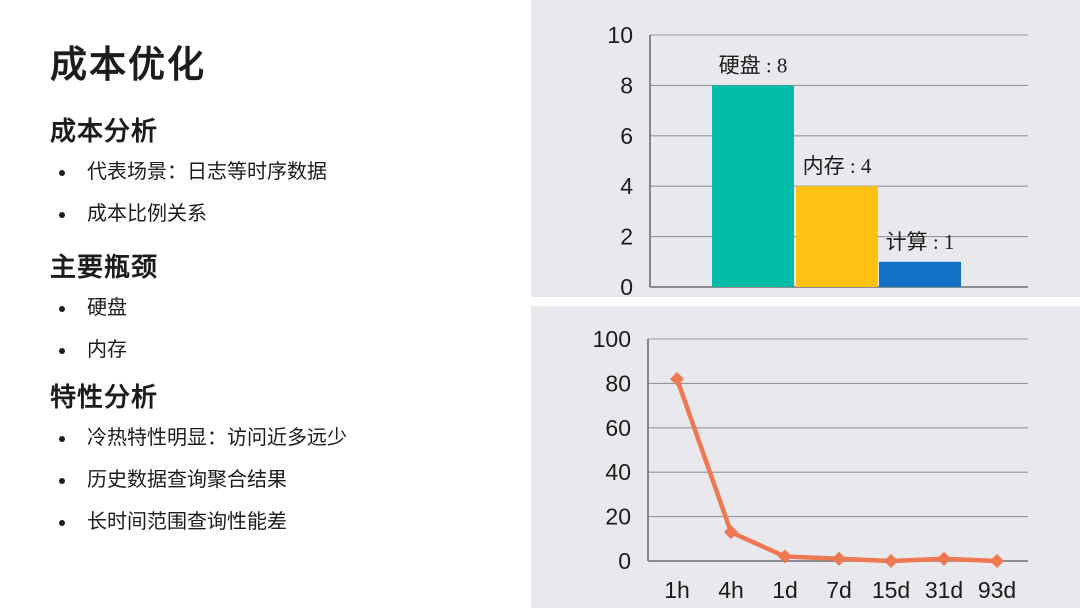  I want to click on bullet-list: 代表场景：日志等时序数据 成本比例关系, so click(280, 193).